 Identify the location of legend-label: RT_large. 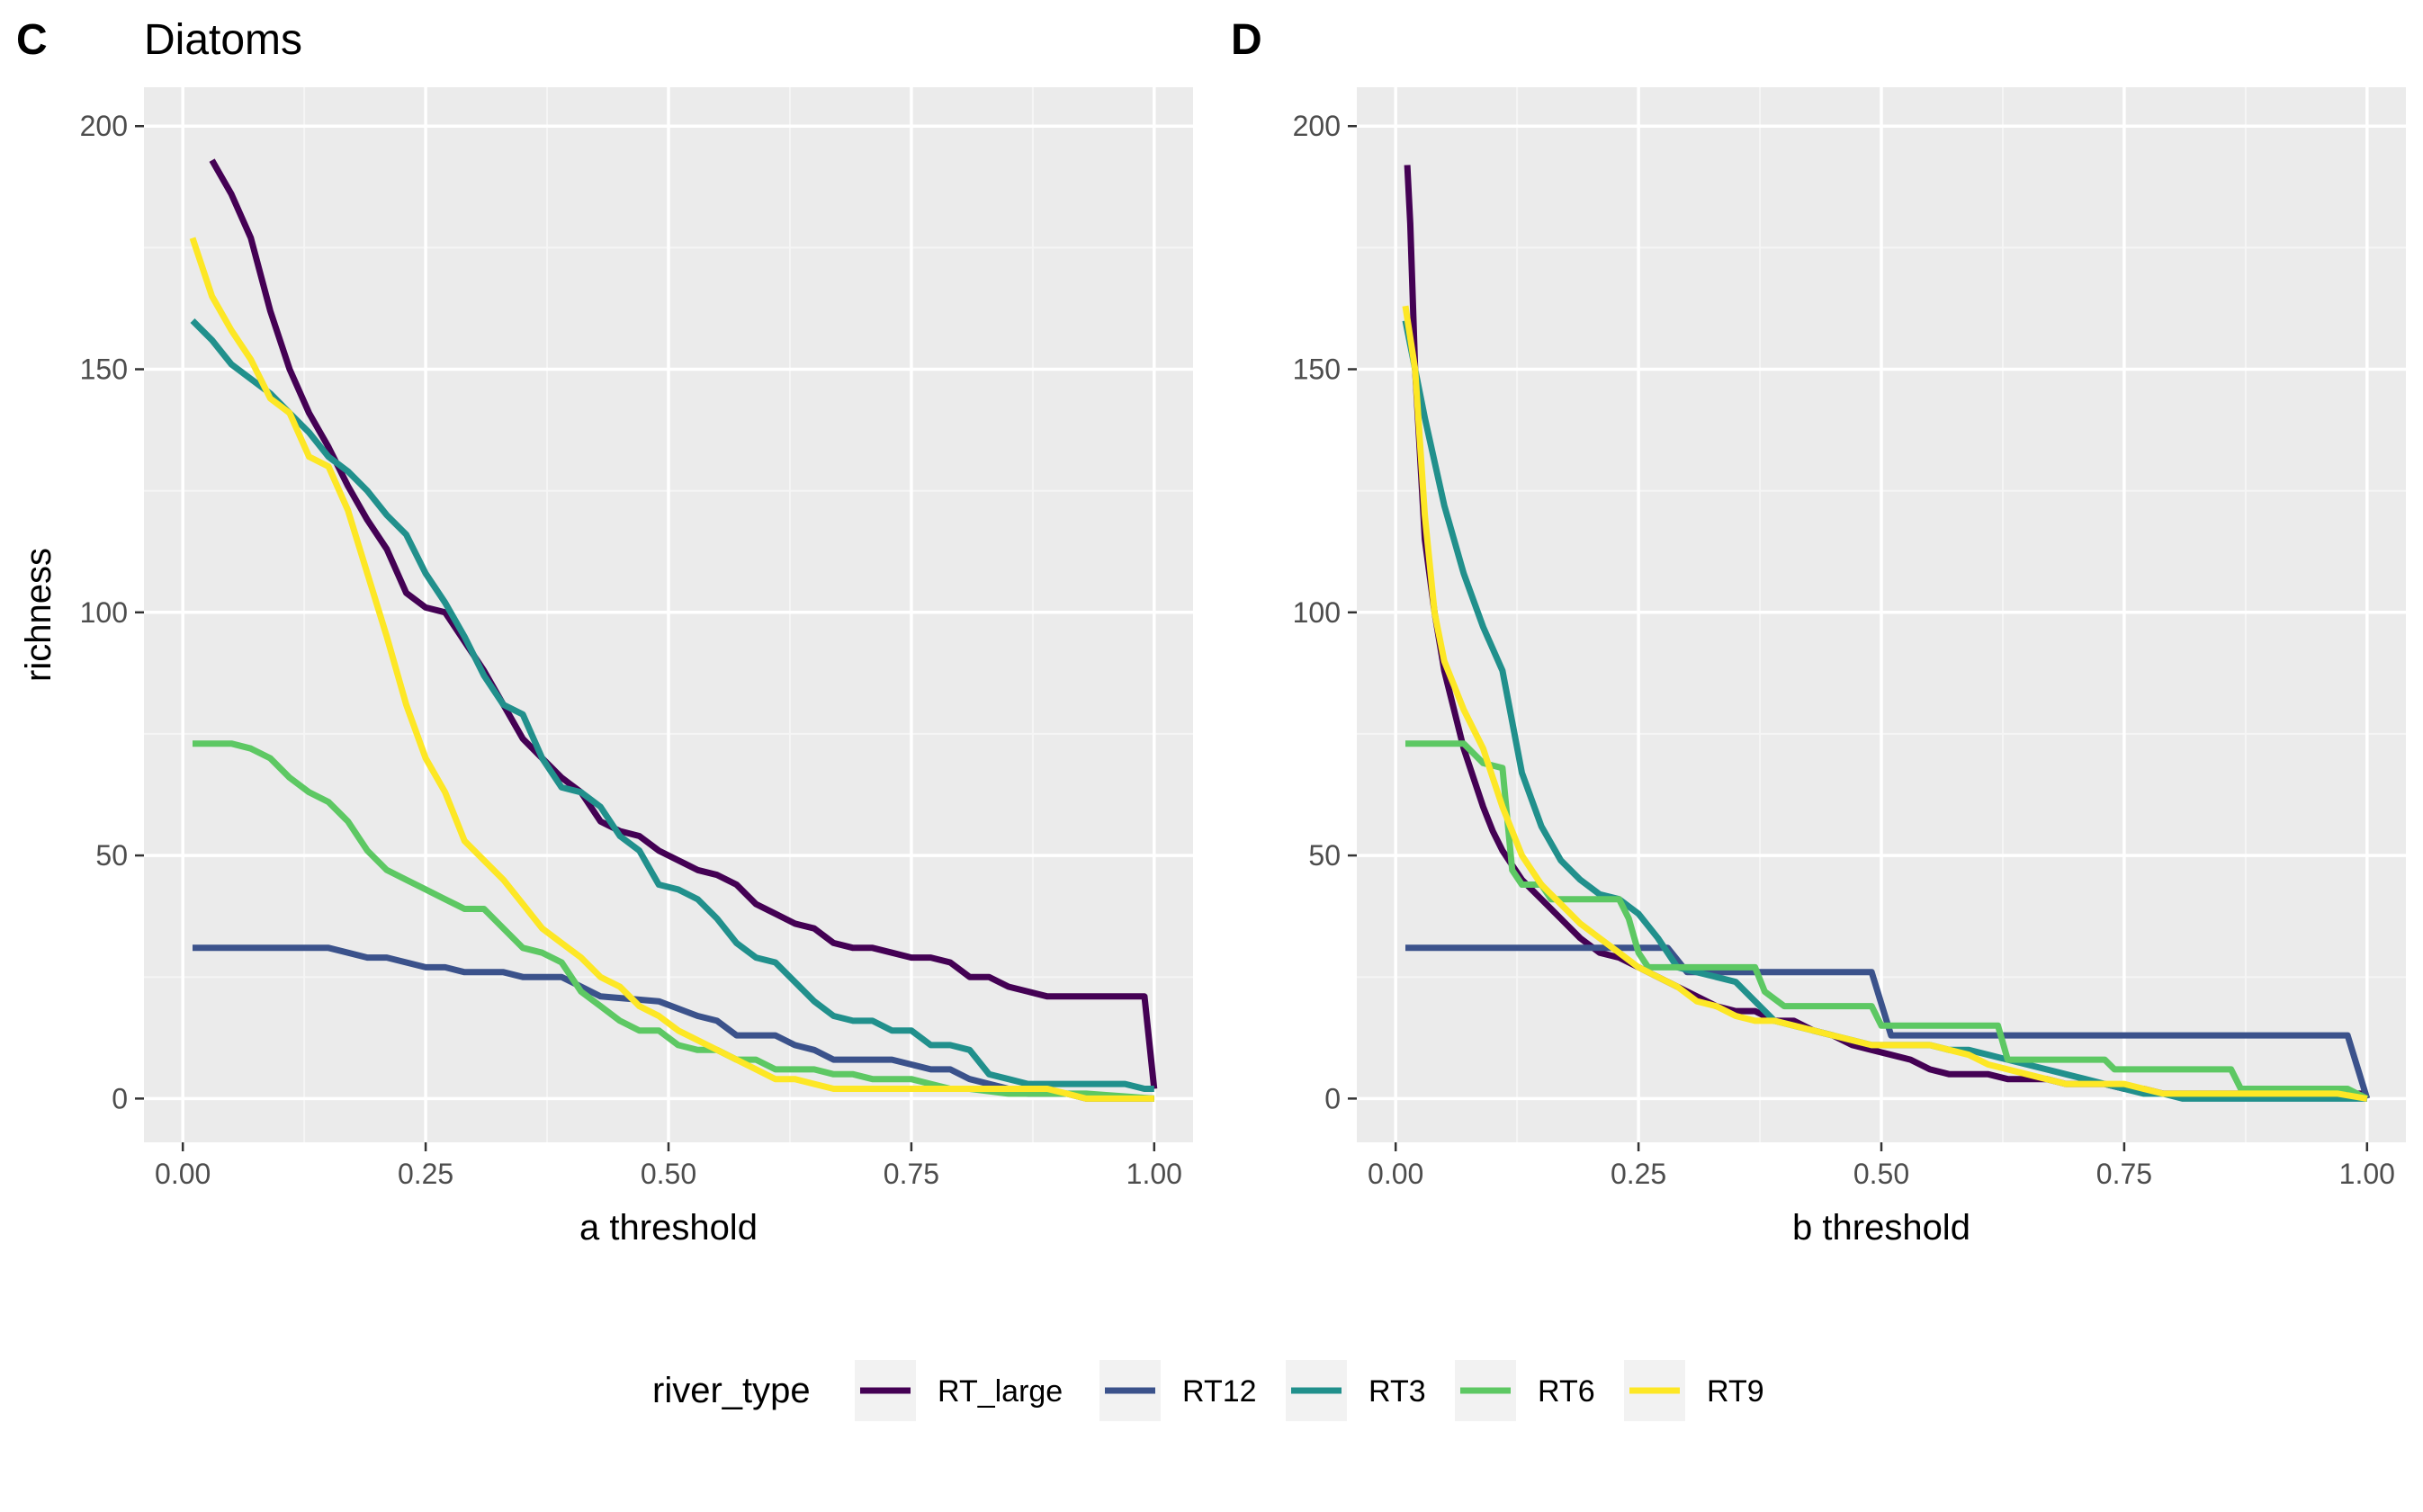
(1000, 1391).